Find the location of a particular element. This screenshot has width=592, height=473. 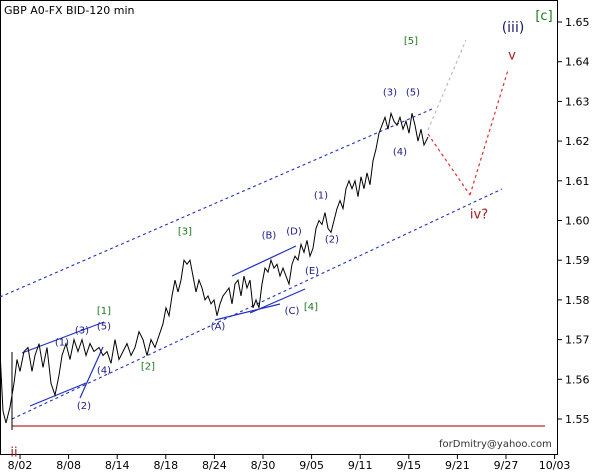

x-tick-label: 9/11 is located at coordinates (360, 465).